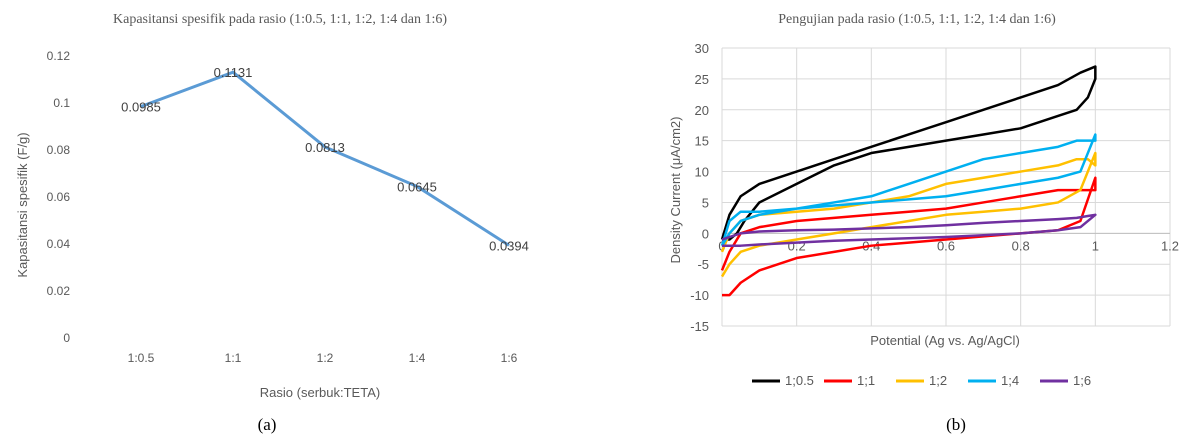 The width and height of the screenshot is (1191, 440). Describe the element at coordinates (702, 48) in the screenshot. I see `chart-b-y-tick-label: 30` at that location.